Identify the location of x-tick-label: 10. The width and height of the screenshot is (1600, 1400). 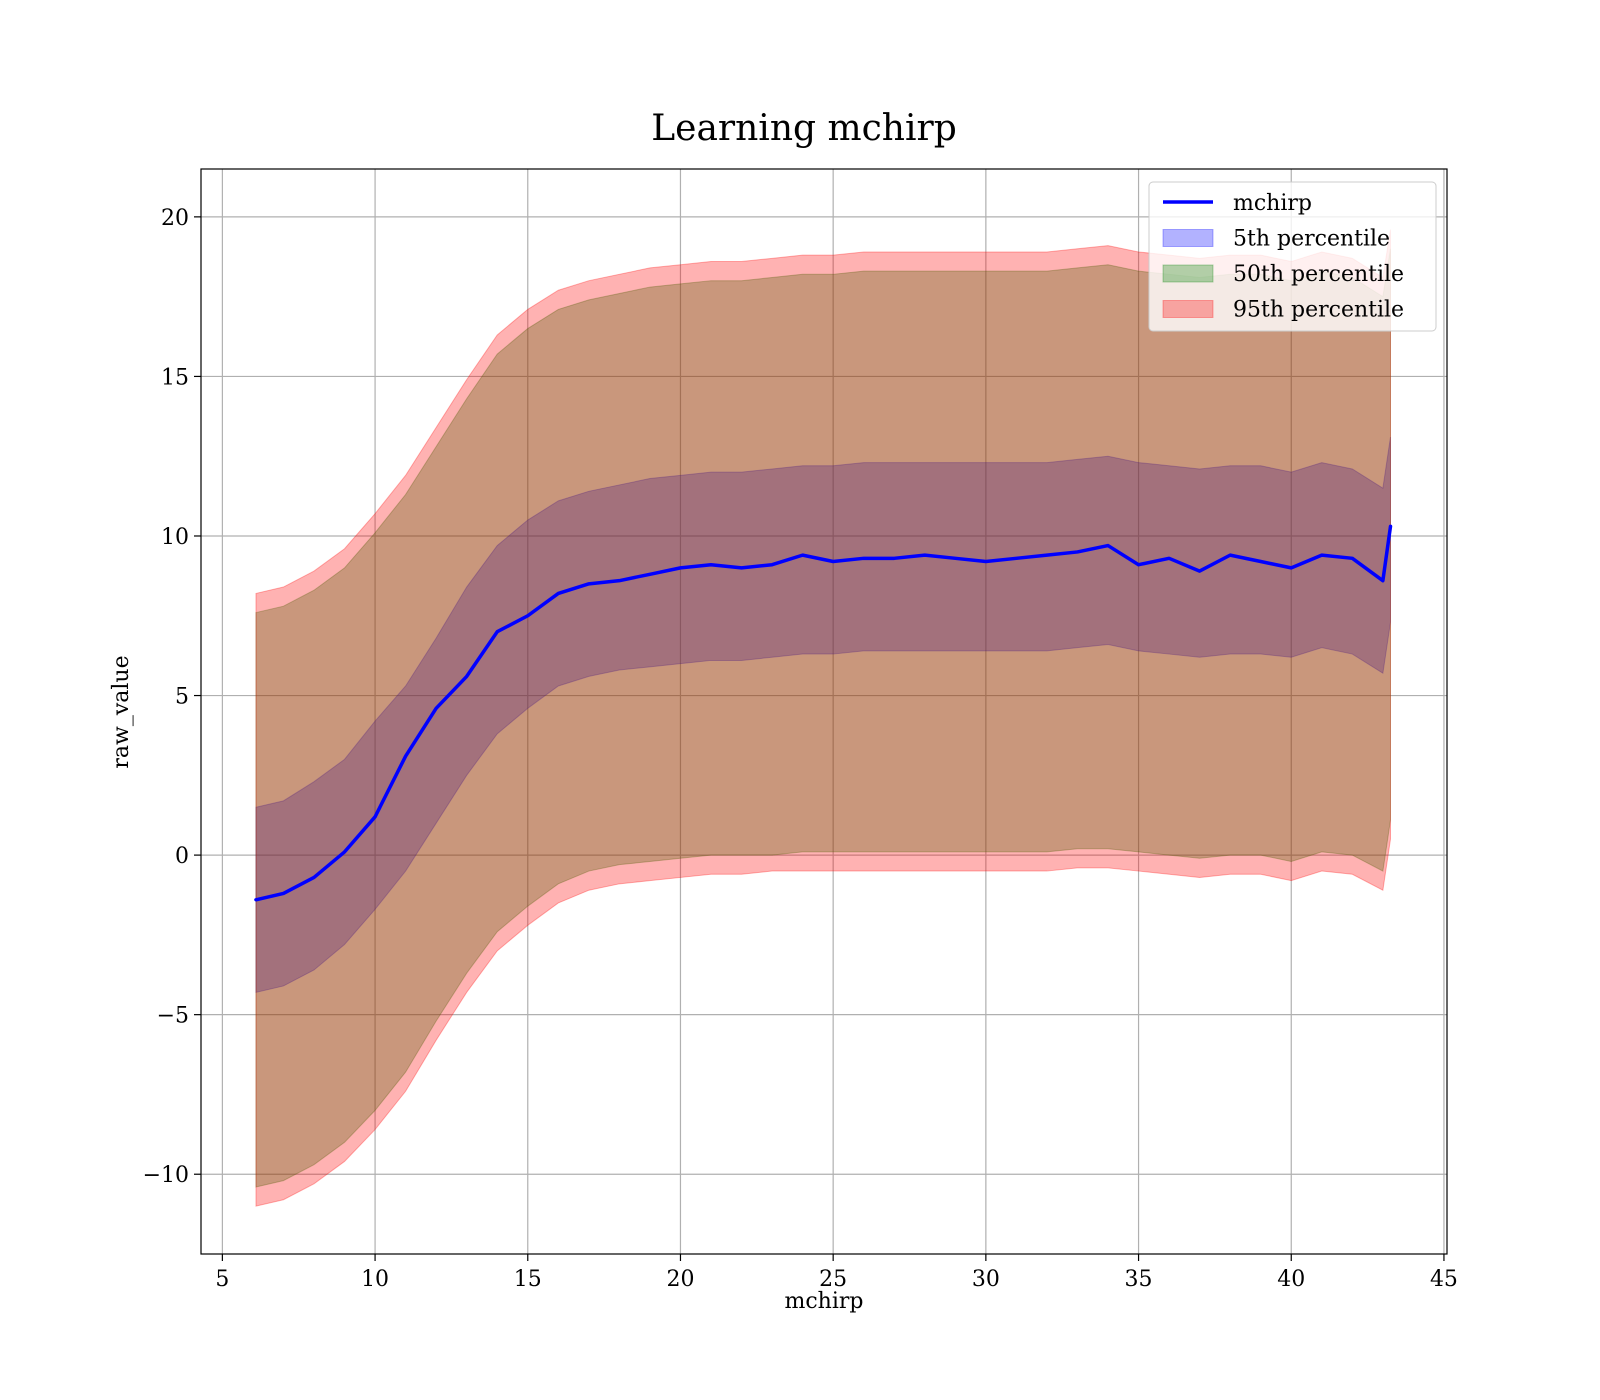
(375, 1279).